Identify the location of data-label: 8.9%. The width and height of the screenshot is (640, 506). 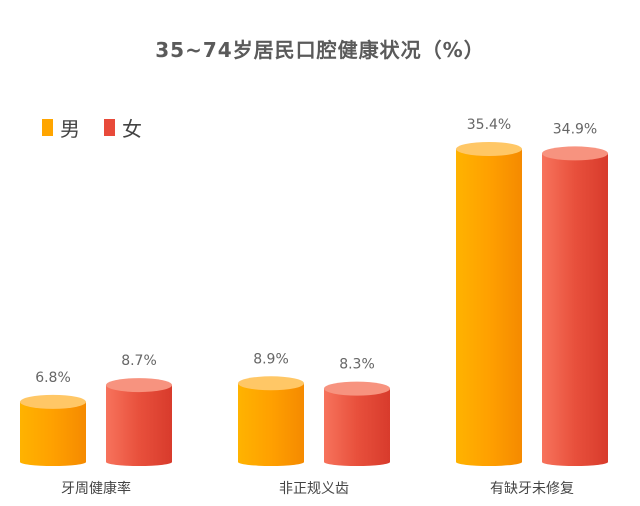
(271, 359).